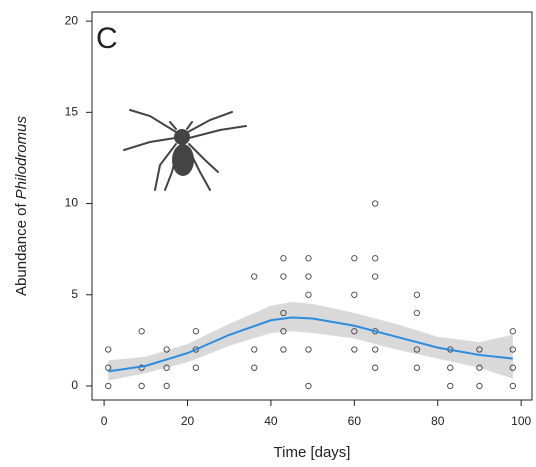 The height and width of the screenshot is (467, 536). What do you see at coordinates (185, 150) in the screenshot?
I see `spider-icon` at bounding box center [185, 150].